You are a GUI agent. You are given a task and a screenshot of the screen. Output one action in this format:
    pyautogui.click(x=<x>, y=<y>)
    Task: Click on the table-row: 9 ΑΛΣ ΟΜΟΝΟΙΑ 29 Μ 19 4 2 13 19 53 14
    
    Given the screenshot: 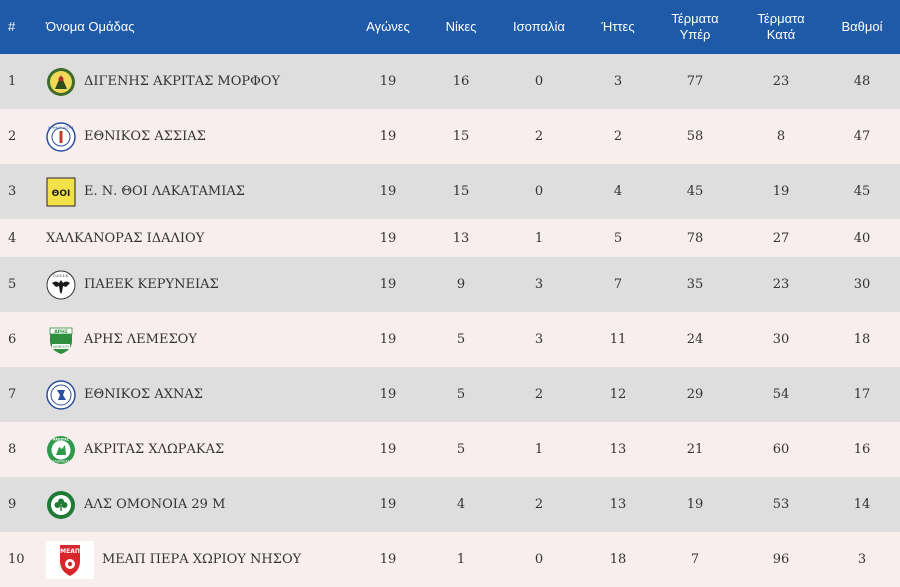 What is the action you would take?
    pyautogui.click(x=450, y=504)
    